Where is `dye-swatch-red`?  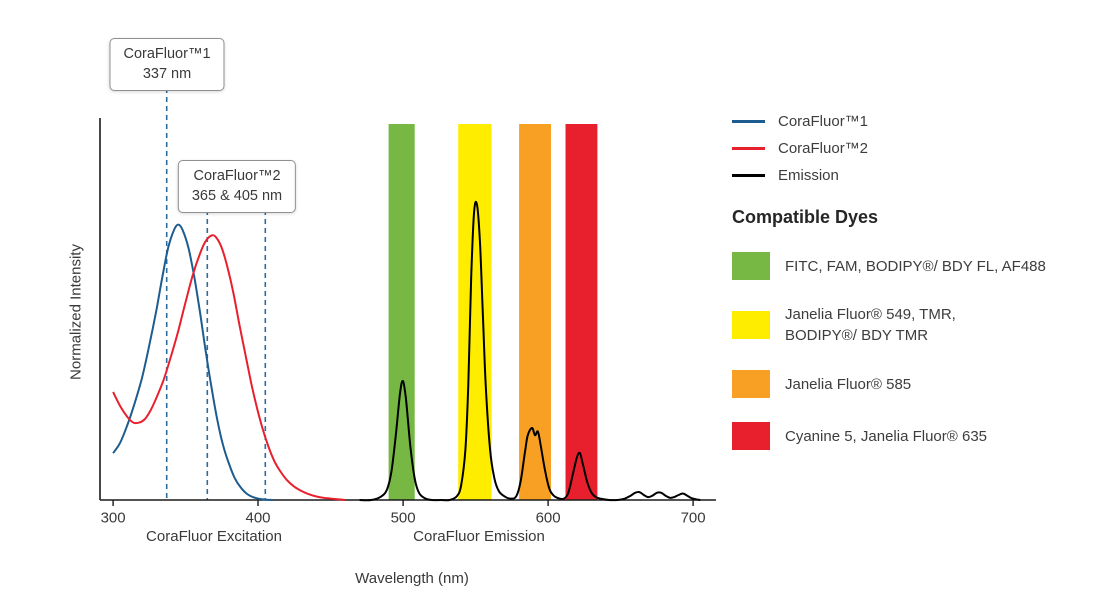 dye-swatch-red is located at coordinates (751, 436).